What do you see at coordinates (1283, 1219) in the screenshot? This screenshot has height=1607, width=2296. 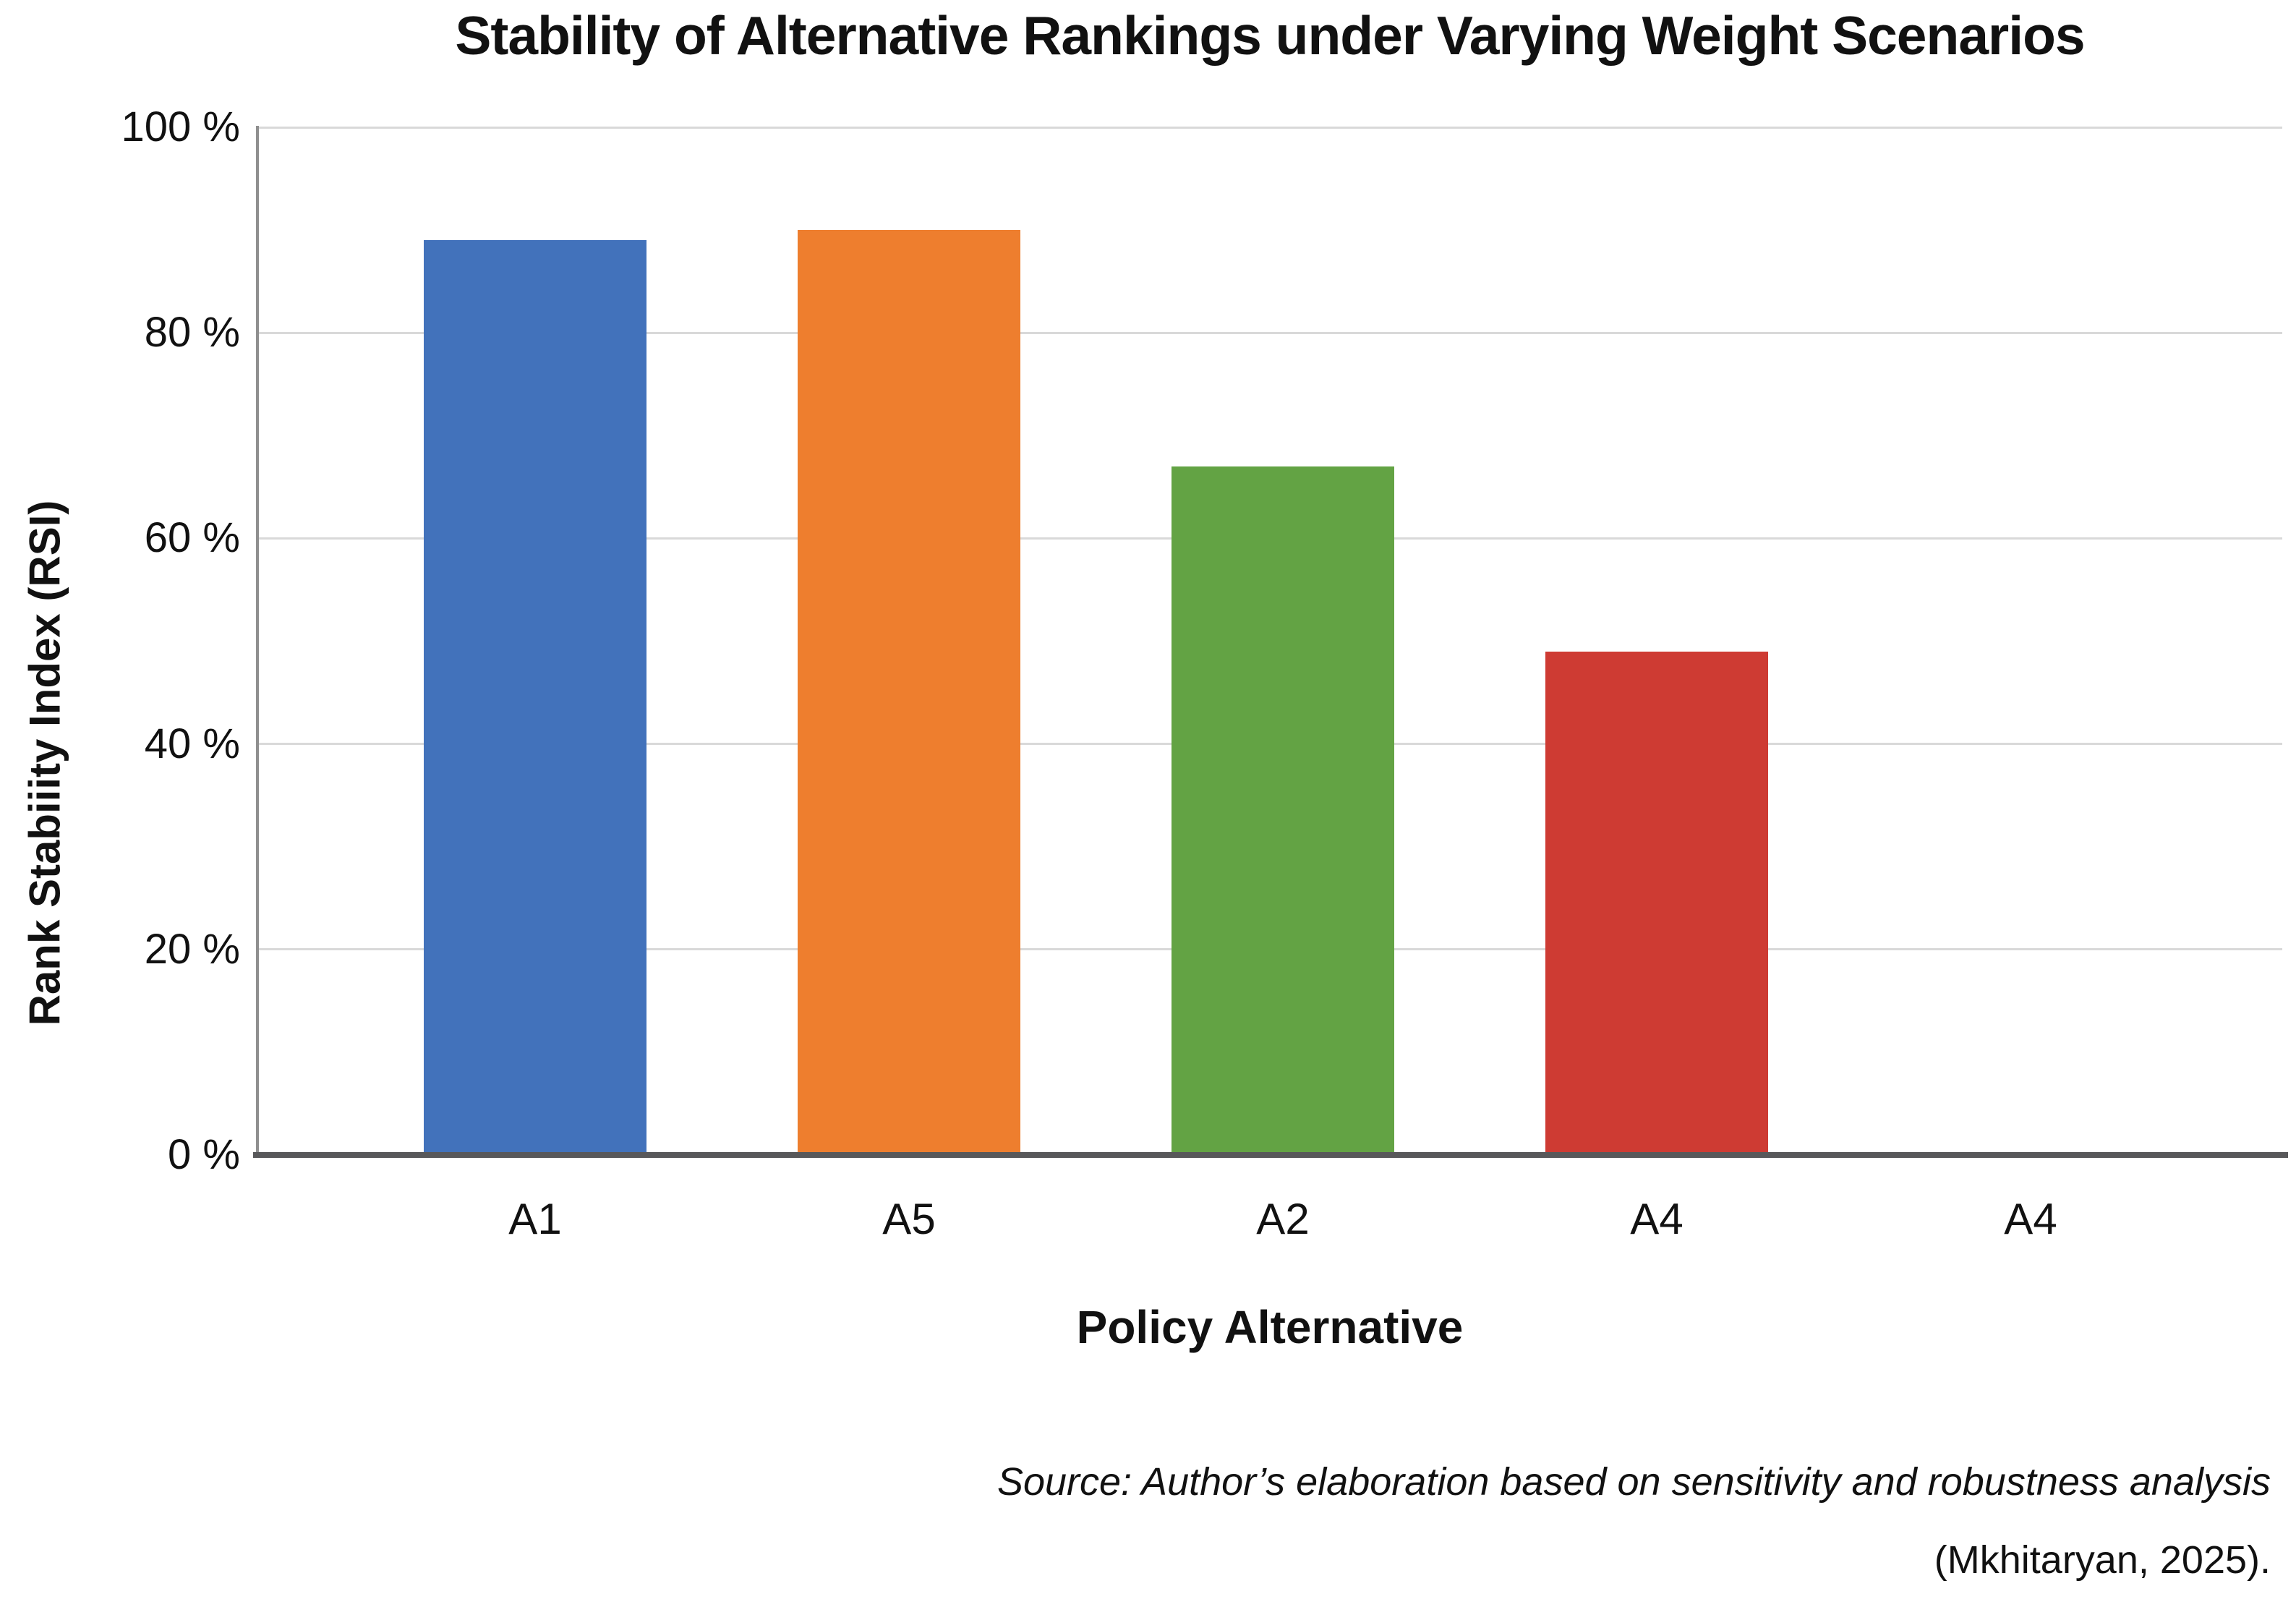 I see `x-tick-label-2: A2` at bounding box center [1283, 1219].